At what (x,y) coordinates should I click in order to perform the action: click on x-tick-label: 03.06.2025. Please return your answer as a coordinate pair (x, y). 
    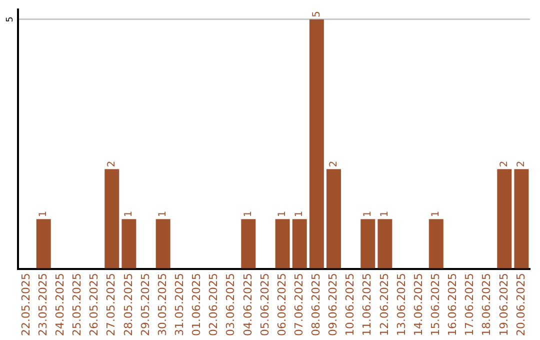
    Looking at the image, I should click on (231, 304).